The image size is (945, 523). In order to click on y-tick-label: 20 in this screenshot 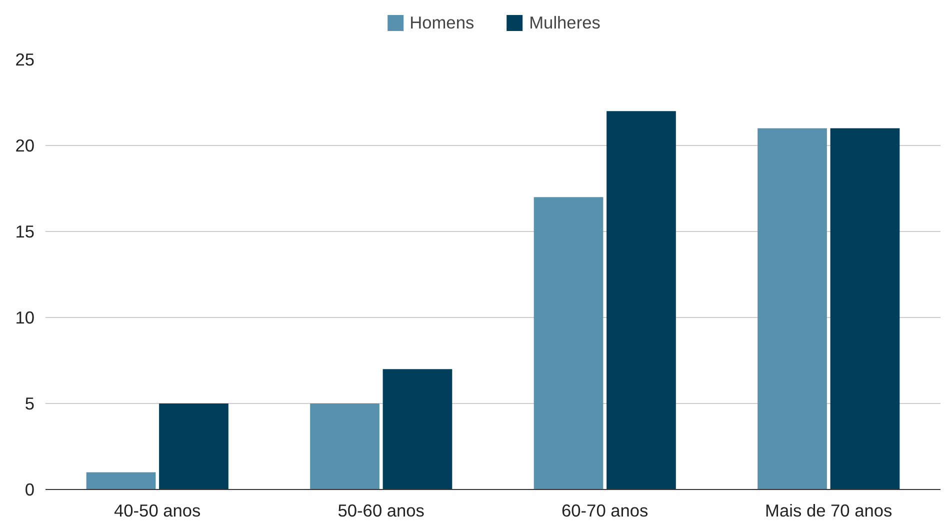, I will do `click(25, 146)`.